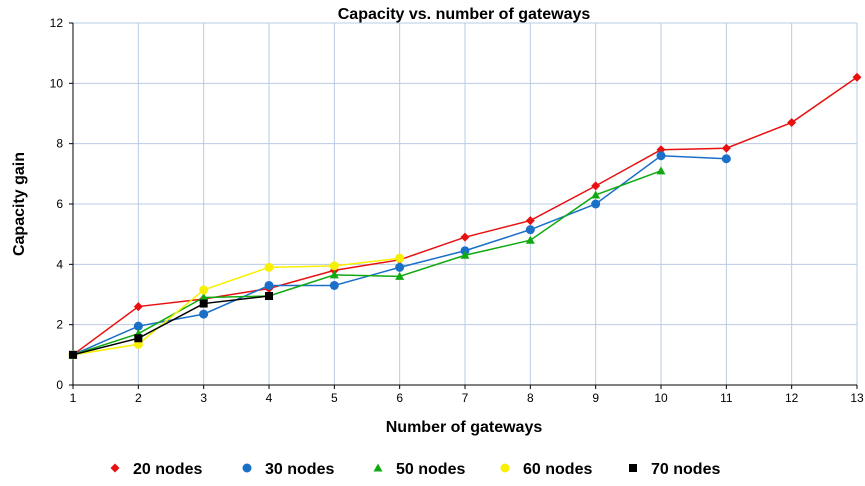  I want to click on series-70-nodes, so click(171, 325).